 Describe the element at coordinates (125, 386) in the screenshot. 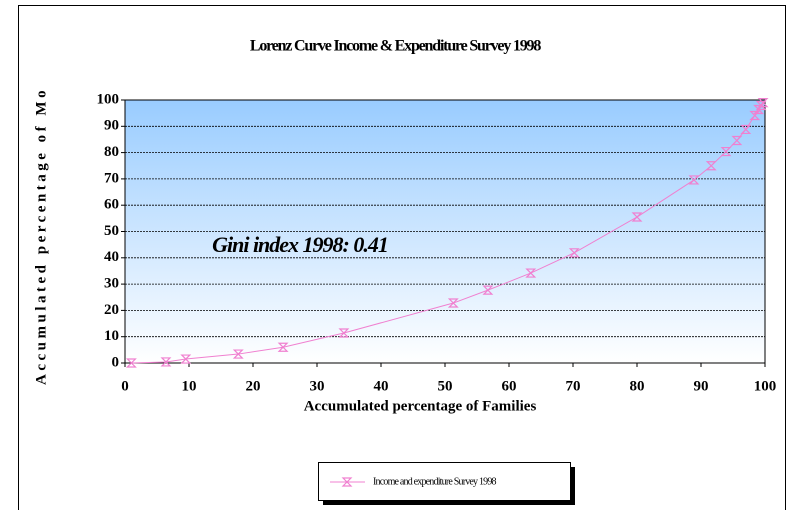

I see `x-tick-label: 0` at that location.